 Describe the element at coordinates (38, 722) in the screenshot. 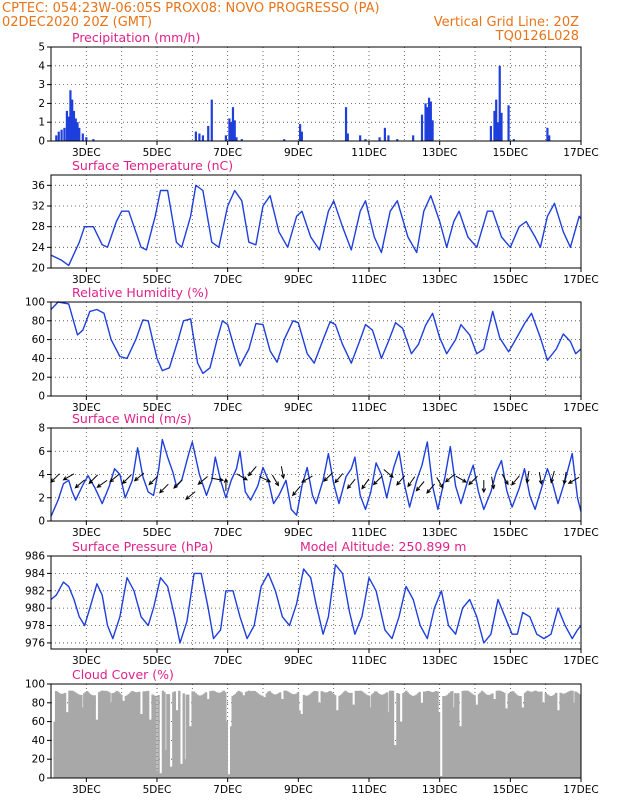

I see `y-tick-label: 60` at that location.